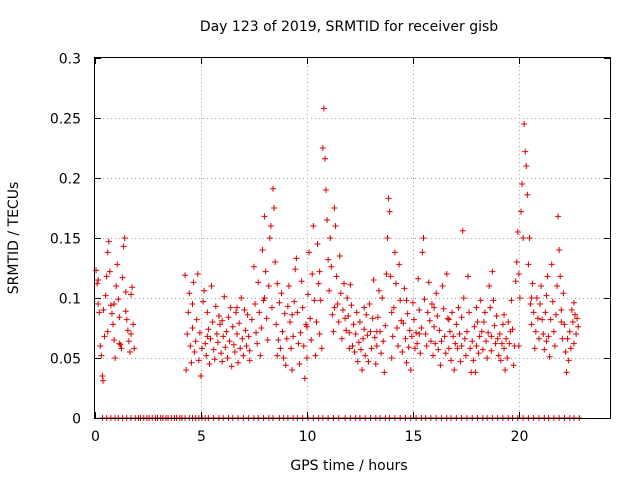 The height and width of the screenshot is (480, 640). I want to click on x-tick-label: 15, so click(414, 437).